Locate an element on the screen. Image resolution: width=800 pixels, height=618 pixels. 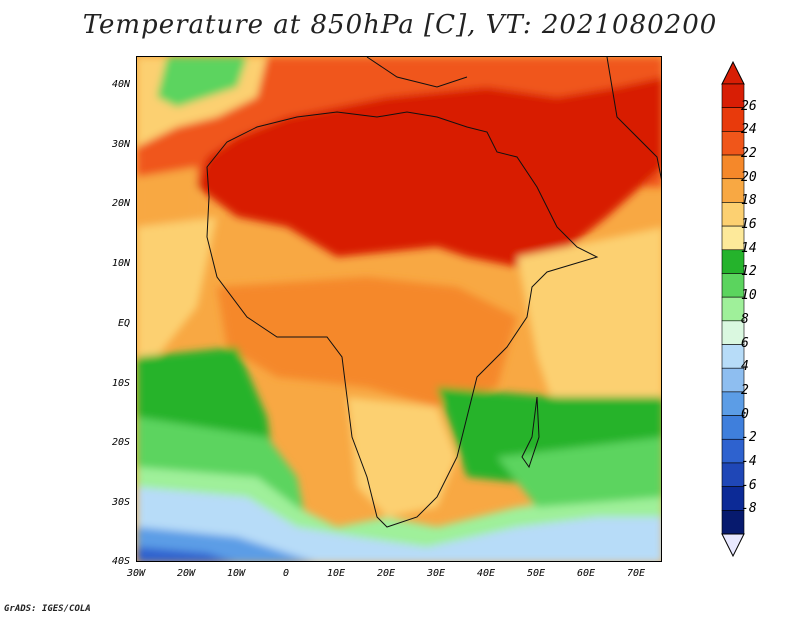
lon-label: 30E is located at coordinates (436, 573).